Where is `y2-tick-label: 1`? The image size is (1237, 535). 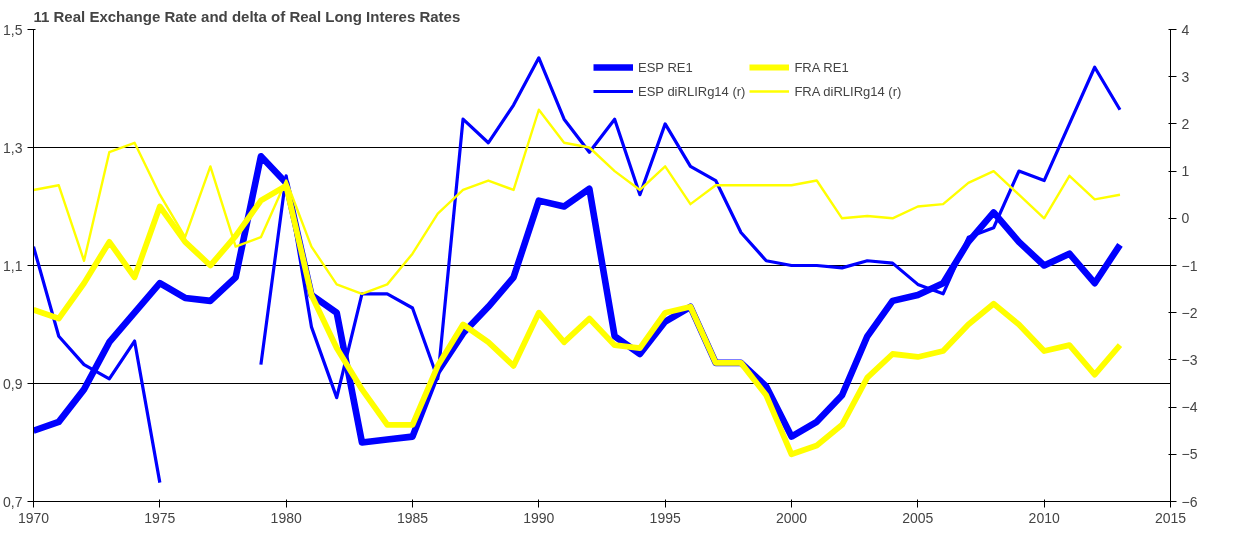
y2-tick-label: 1 is located at coordinates (1185, 171).